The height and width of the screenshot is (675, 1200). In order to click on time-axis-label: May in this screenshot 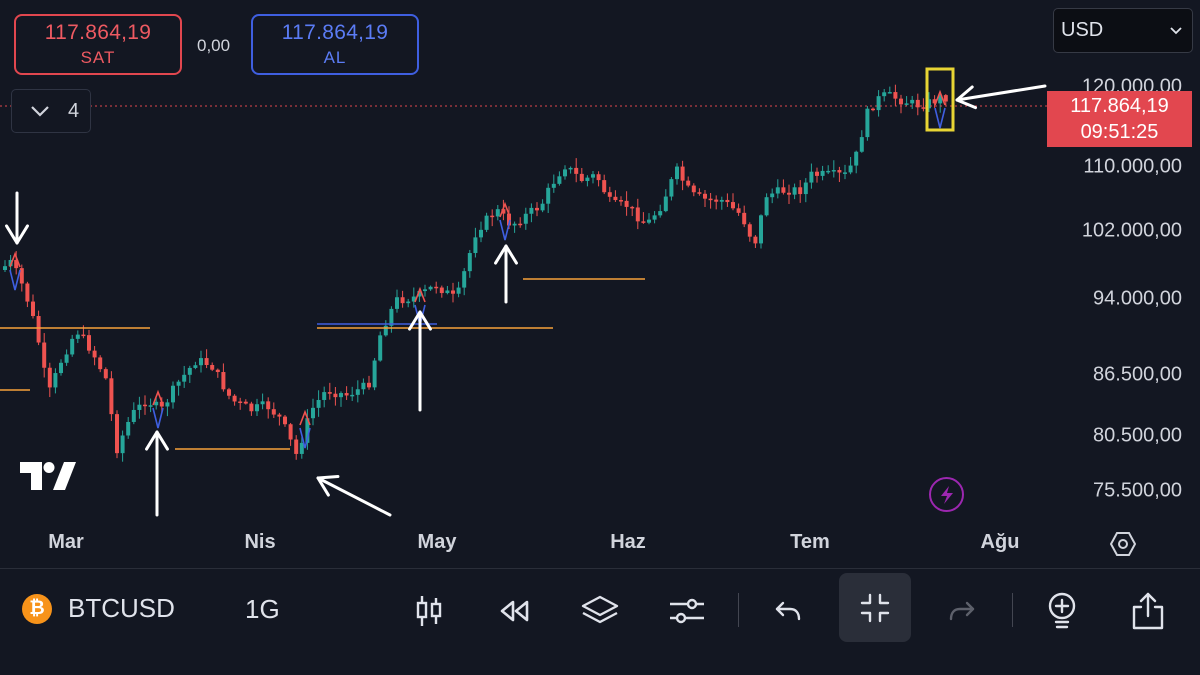, I will do `click(437, 542)`.